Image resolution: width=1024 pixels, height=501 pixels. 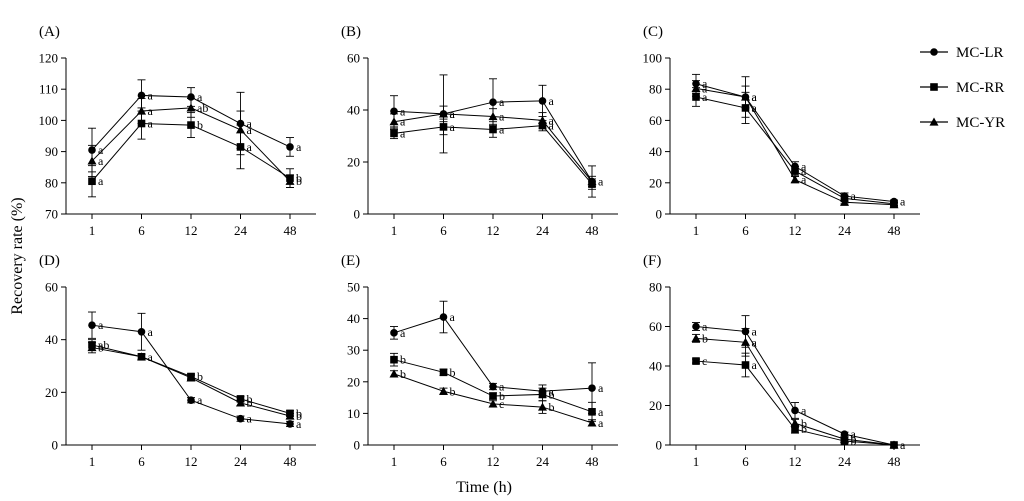 What do you see at coordinates (980, 53) in the screenshot?
I see `legend-label: MC-LR` at bounding box center [980, 53].